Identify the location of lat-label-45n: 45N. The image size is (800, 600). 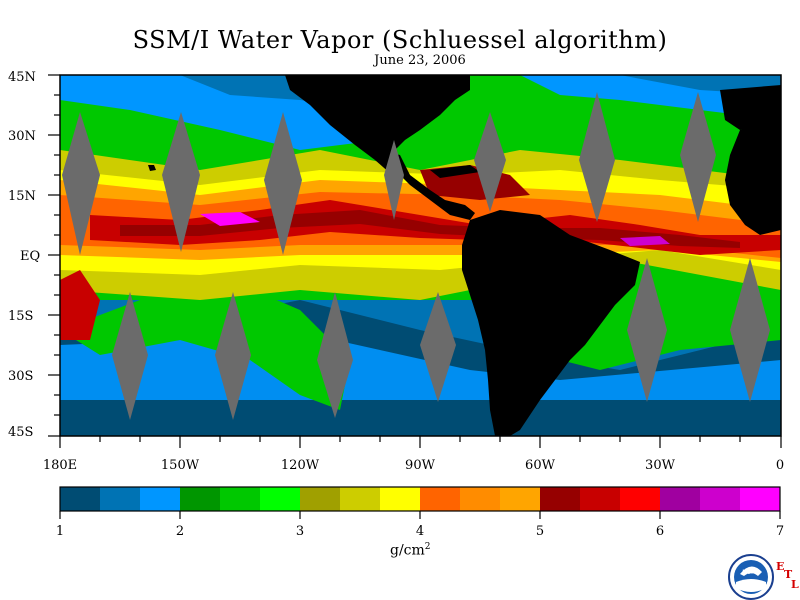
(22, 77).